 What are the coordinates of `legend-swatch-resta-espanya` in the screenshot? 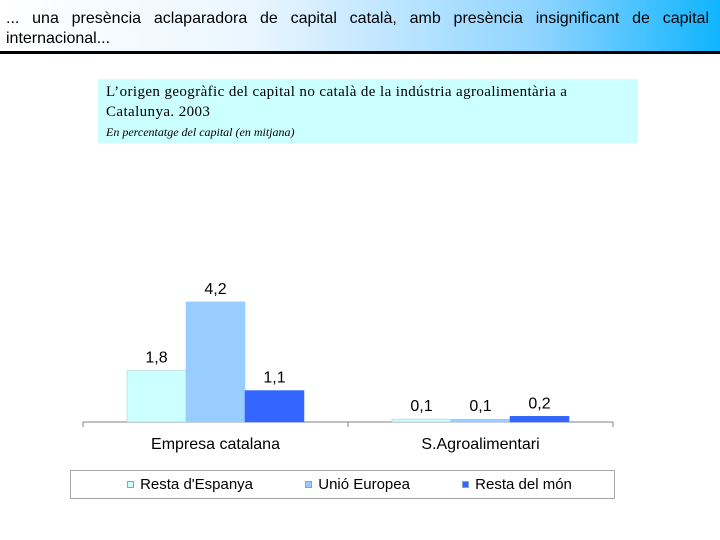 It's located at (131, 484).